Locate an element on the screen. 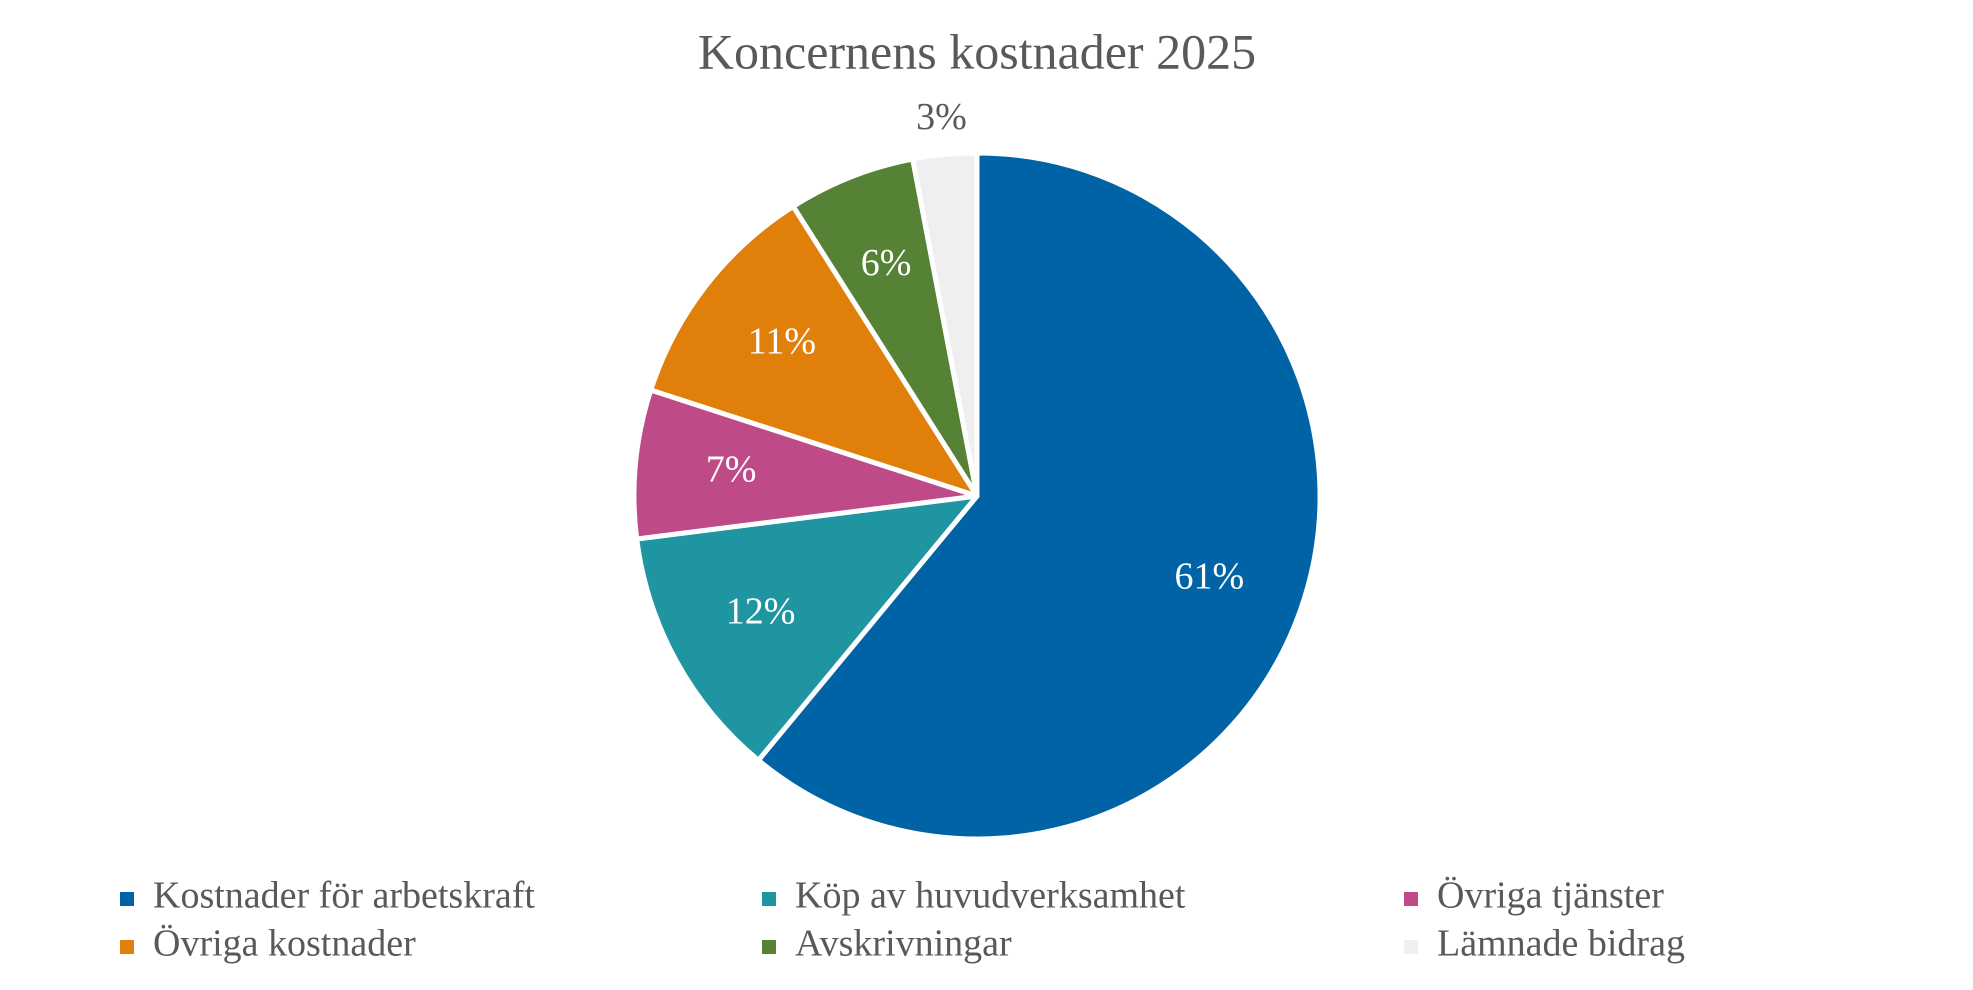 The width and height of the screenshot is (1973, 990). data-label: 6% is located at coordinates (886, 263).